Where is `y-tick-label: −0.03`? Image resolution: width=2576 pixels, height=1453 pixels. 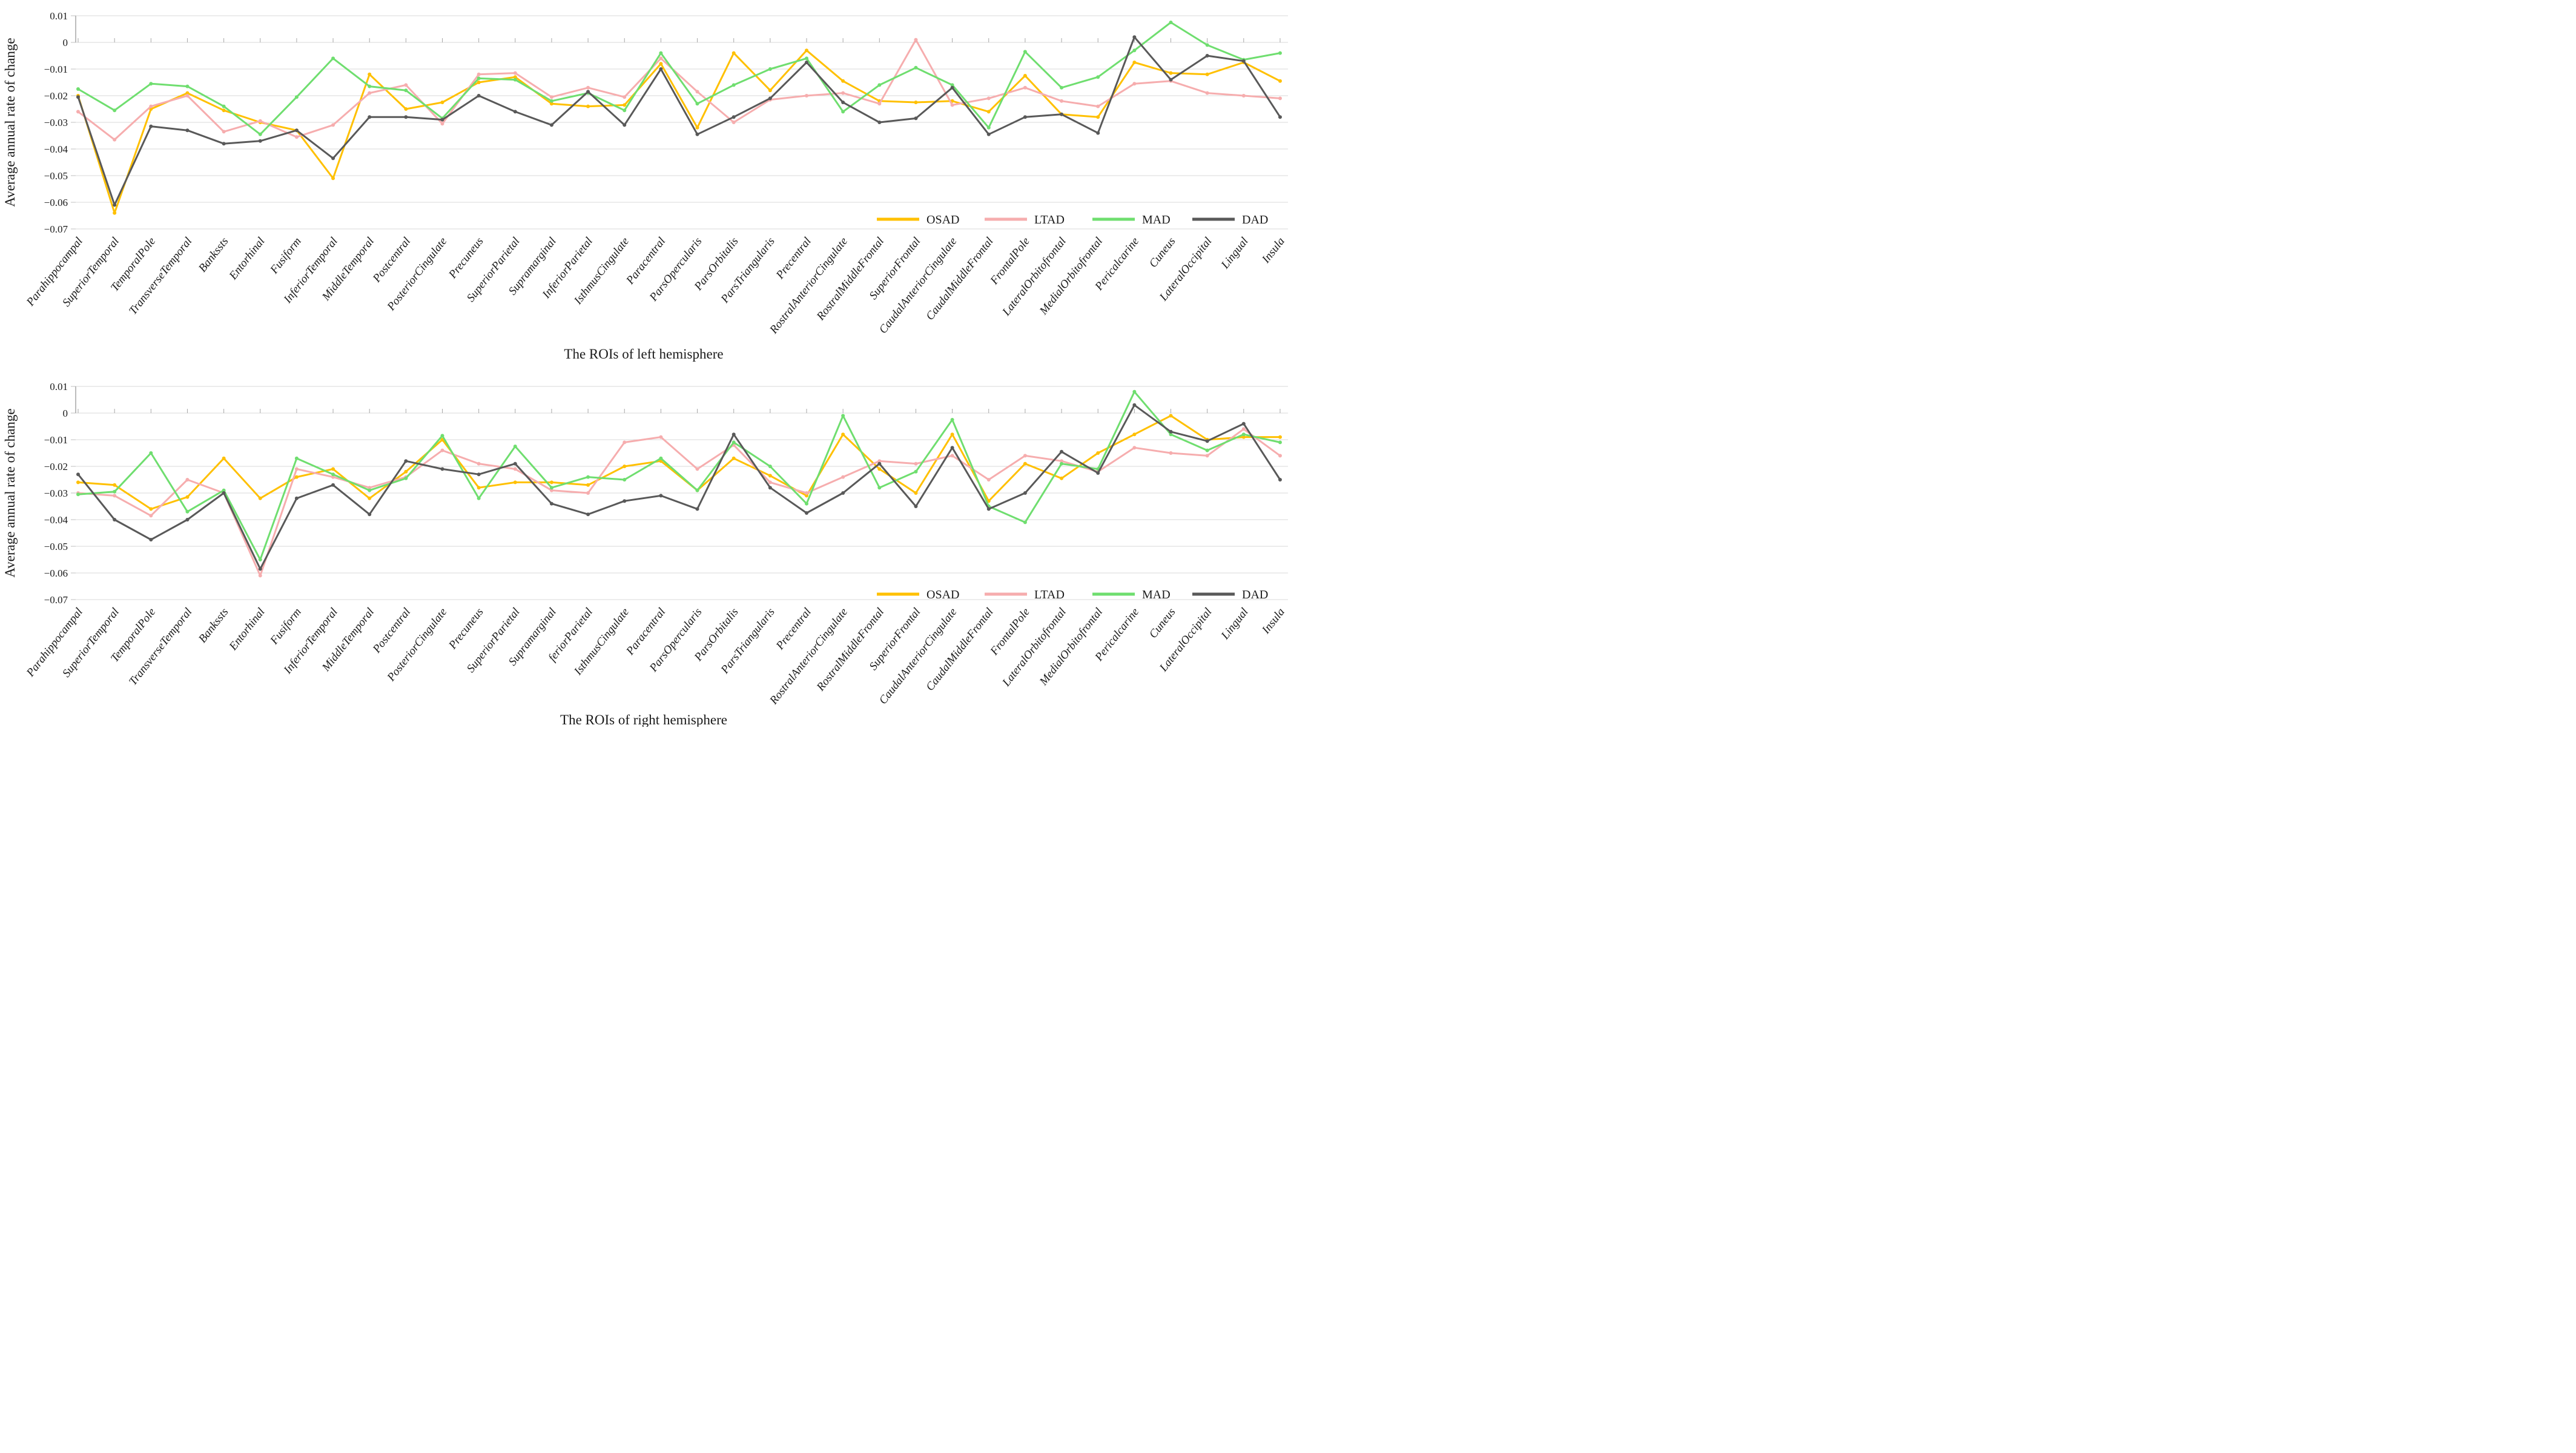
y-tick-label: −0.03 is located at coordinates (56, 122).